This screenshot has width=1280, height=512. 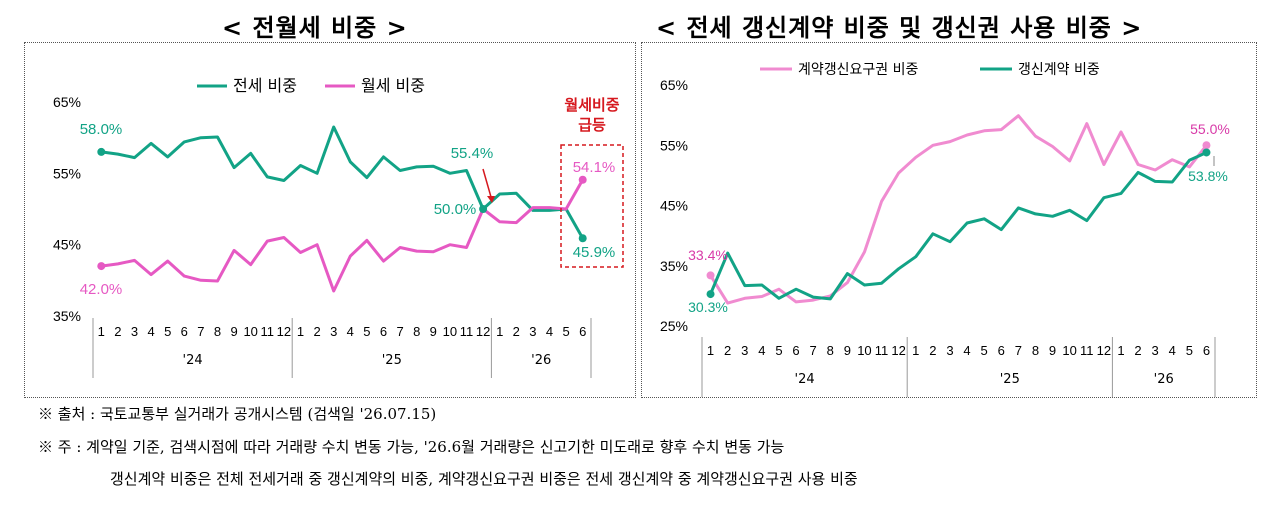 I want to click on data-label: 55.0%, so click(x=1210, y=129).